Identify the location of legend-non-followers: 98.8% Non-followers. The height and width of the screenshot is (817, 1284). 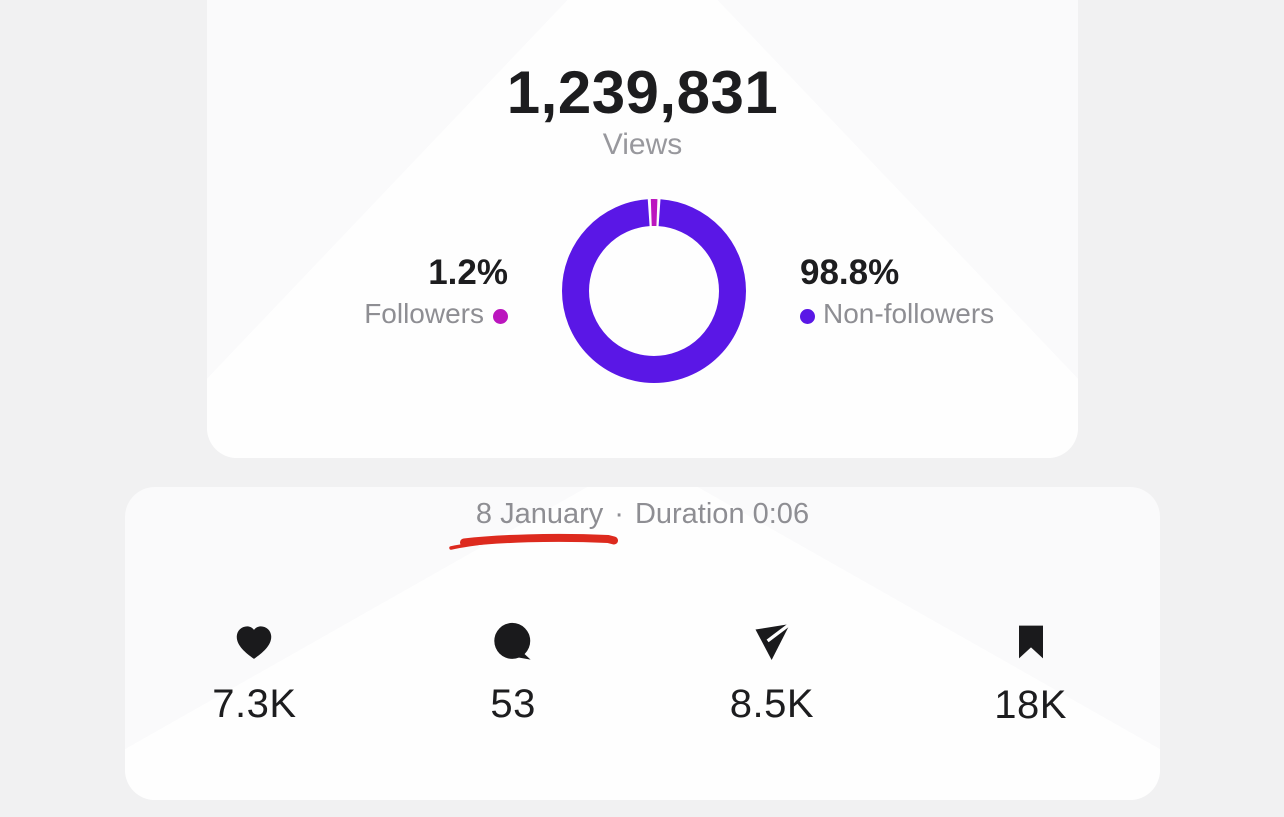
(897, 291).